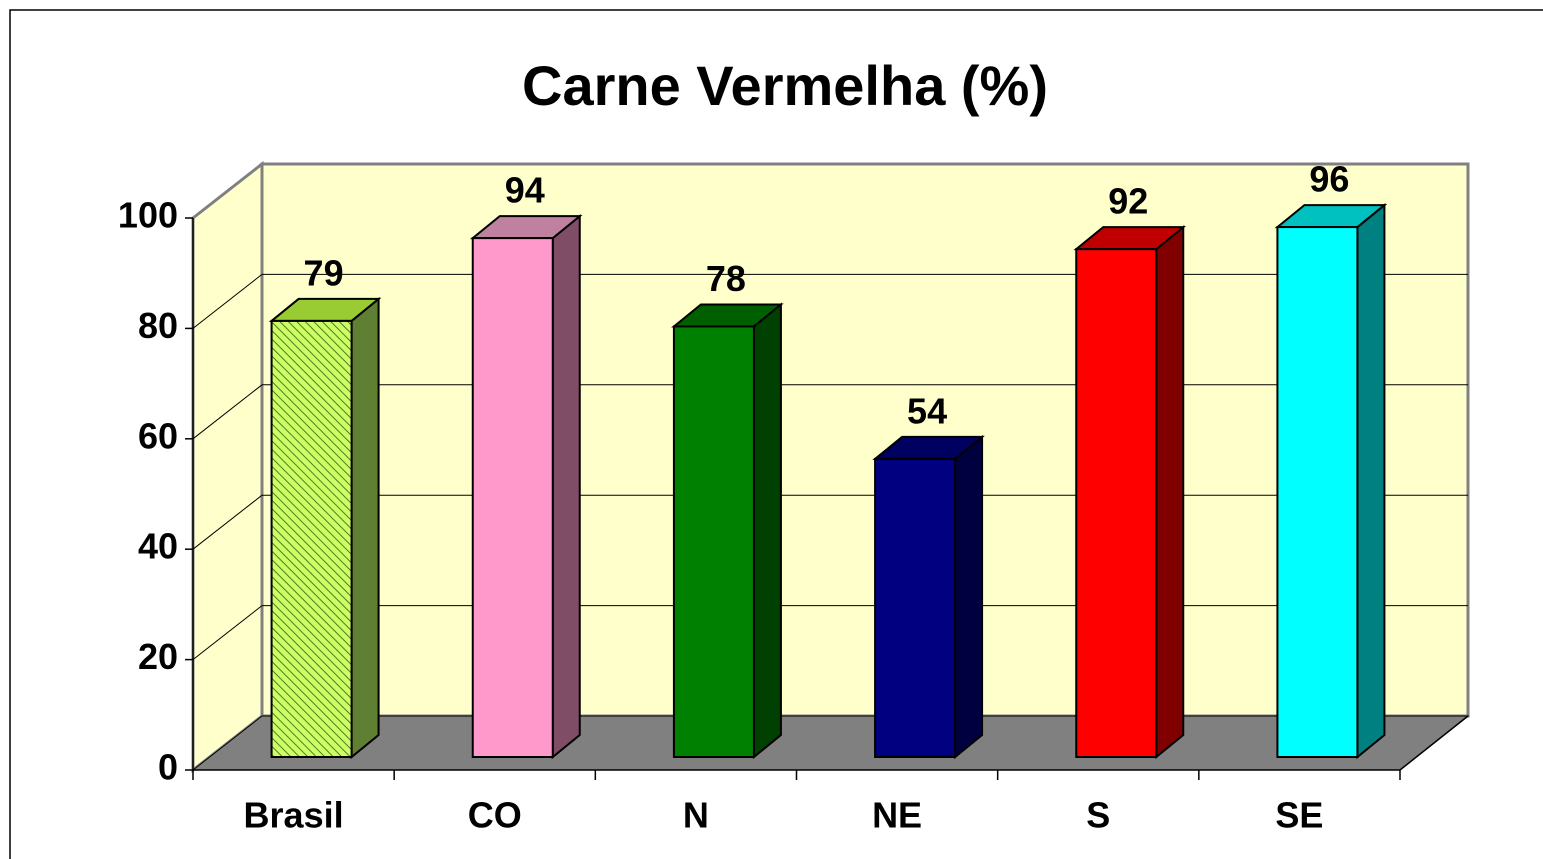 The width and height of the screenshot is (1543, 859). I want to click on value-label: 94, so click(525, 190).